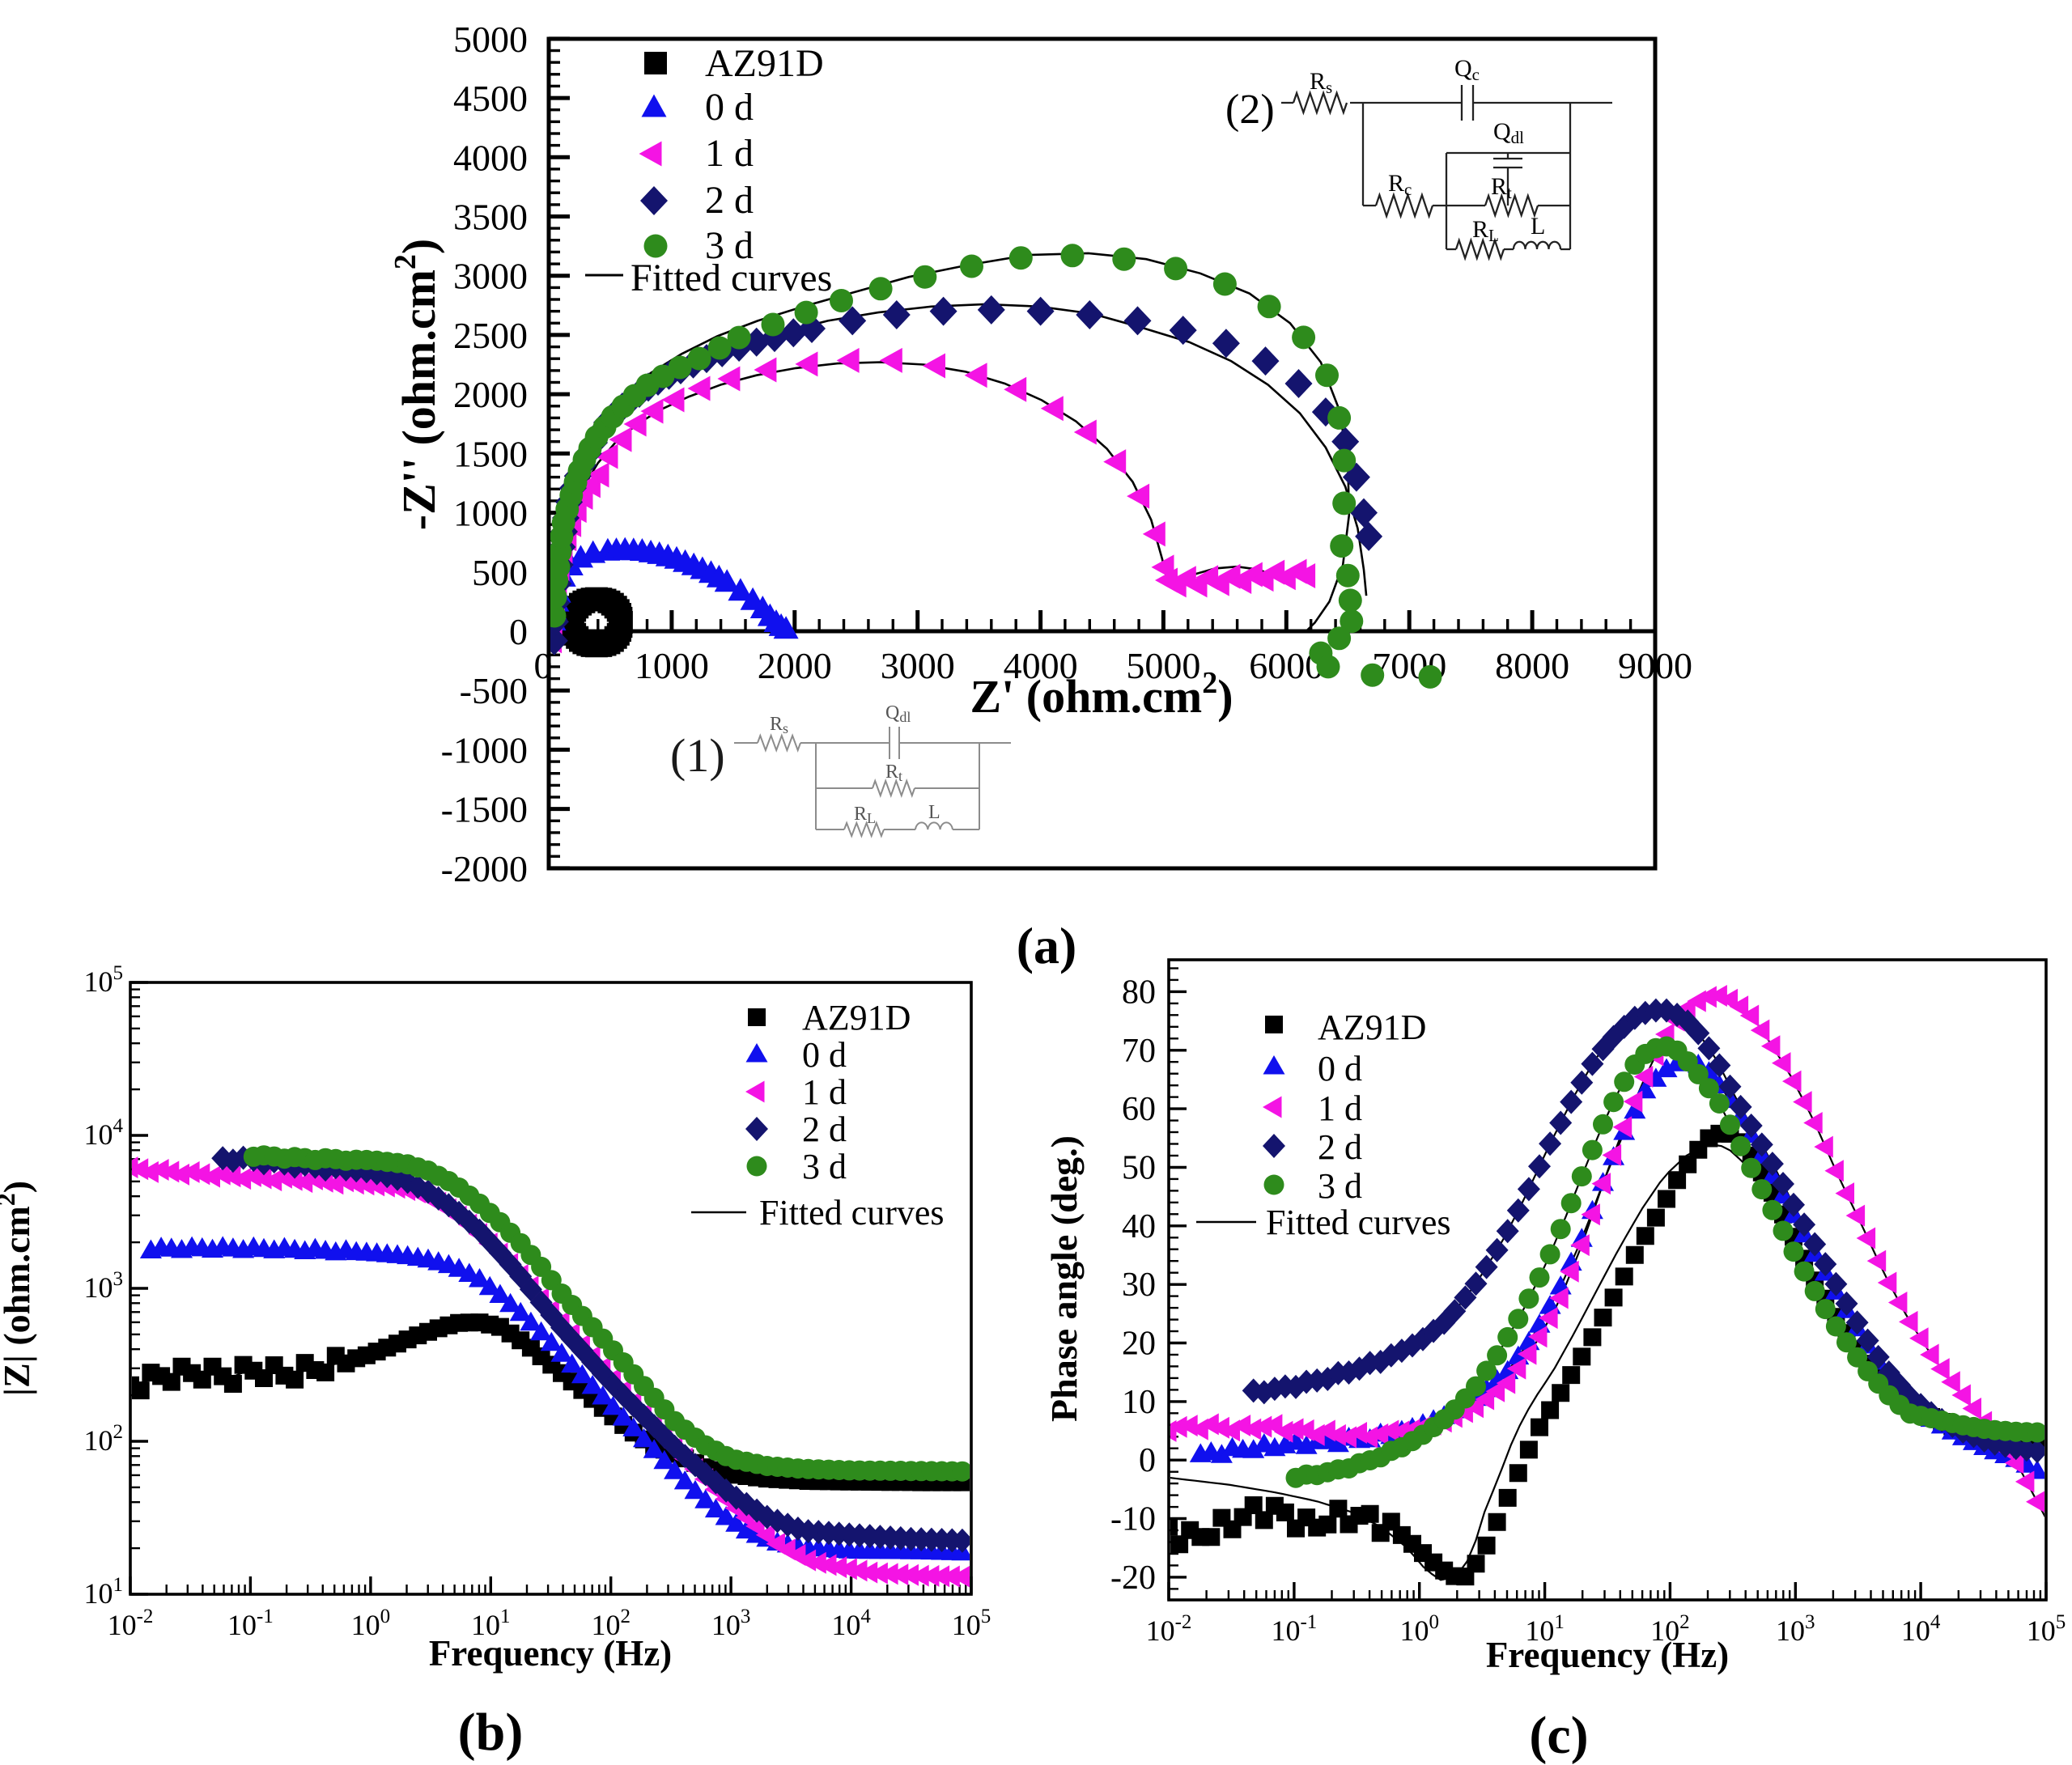 The image size is (2072, 1765). What do you see at coordinates (697, 755) in the screenshot?
I see `svg-text: (1)` at bounding box center [697, 755].